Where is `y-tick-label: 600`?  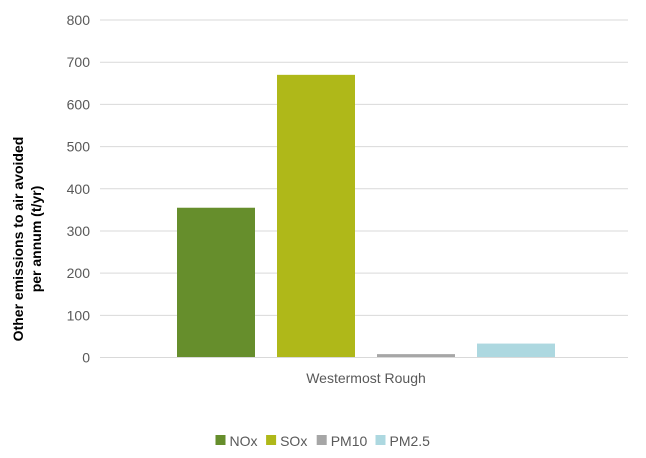 y-tick-label: 600 is located at coordinates (79, 104).